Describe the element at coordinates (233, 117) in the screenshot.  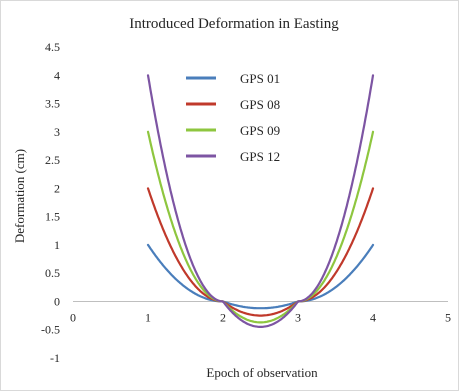
I see `legend: GPS 01 GPS 08 GPS 09 GPS 12` at that location.